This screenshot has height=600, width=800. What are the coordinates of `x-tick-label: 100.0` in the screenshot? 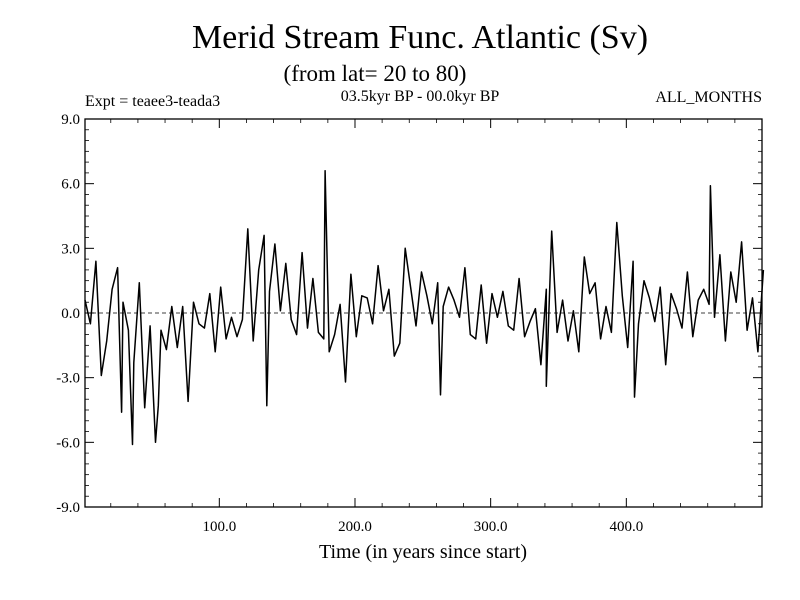 It's located at (219, 527).